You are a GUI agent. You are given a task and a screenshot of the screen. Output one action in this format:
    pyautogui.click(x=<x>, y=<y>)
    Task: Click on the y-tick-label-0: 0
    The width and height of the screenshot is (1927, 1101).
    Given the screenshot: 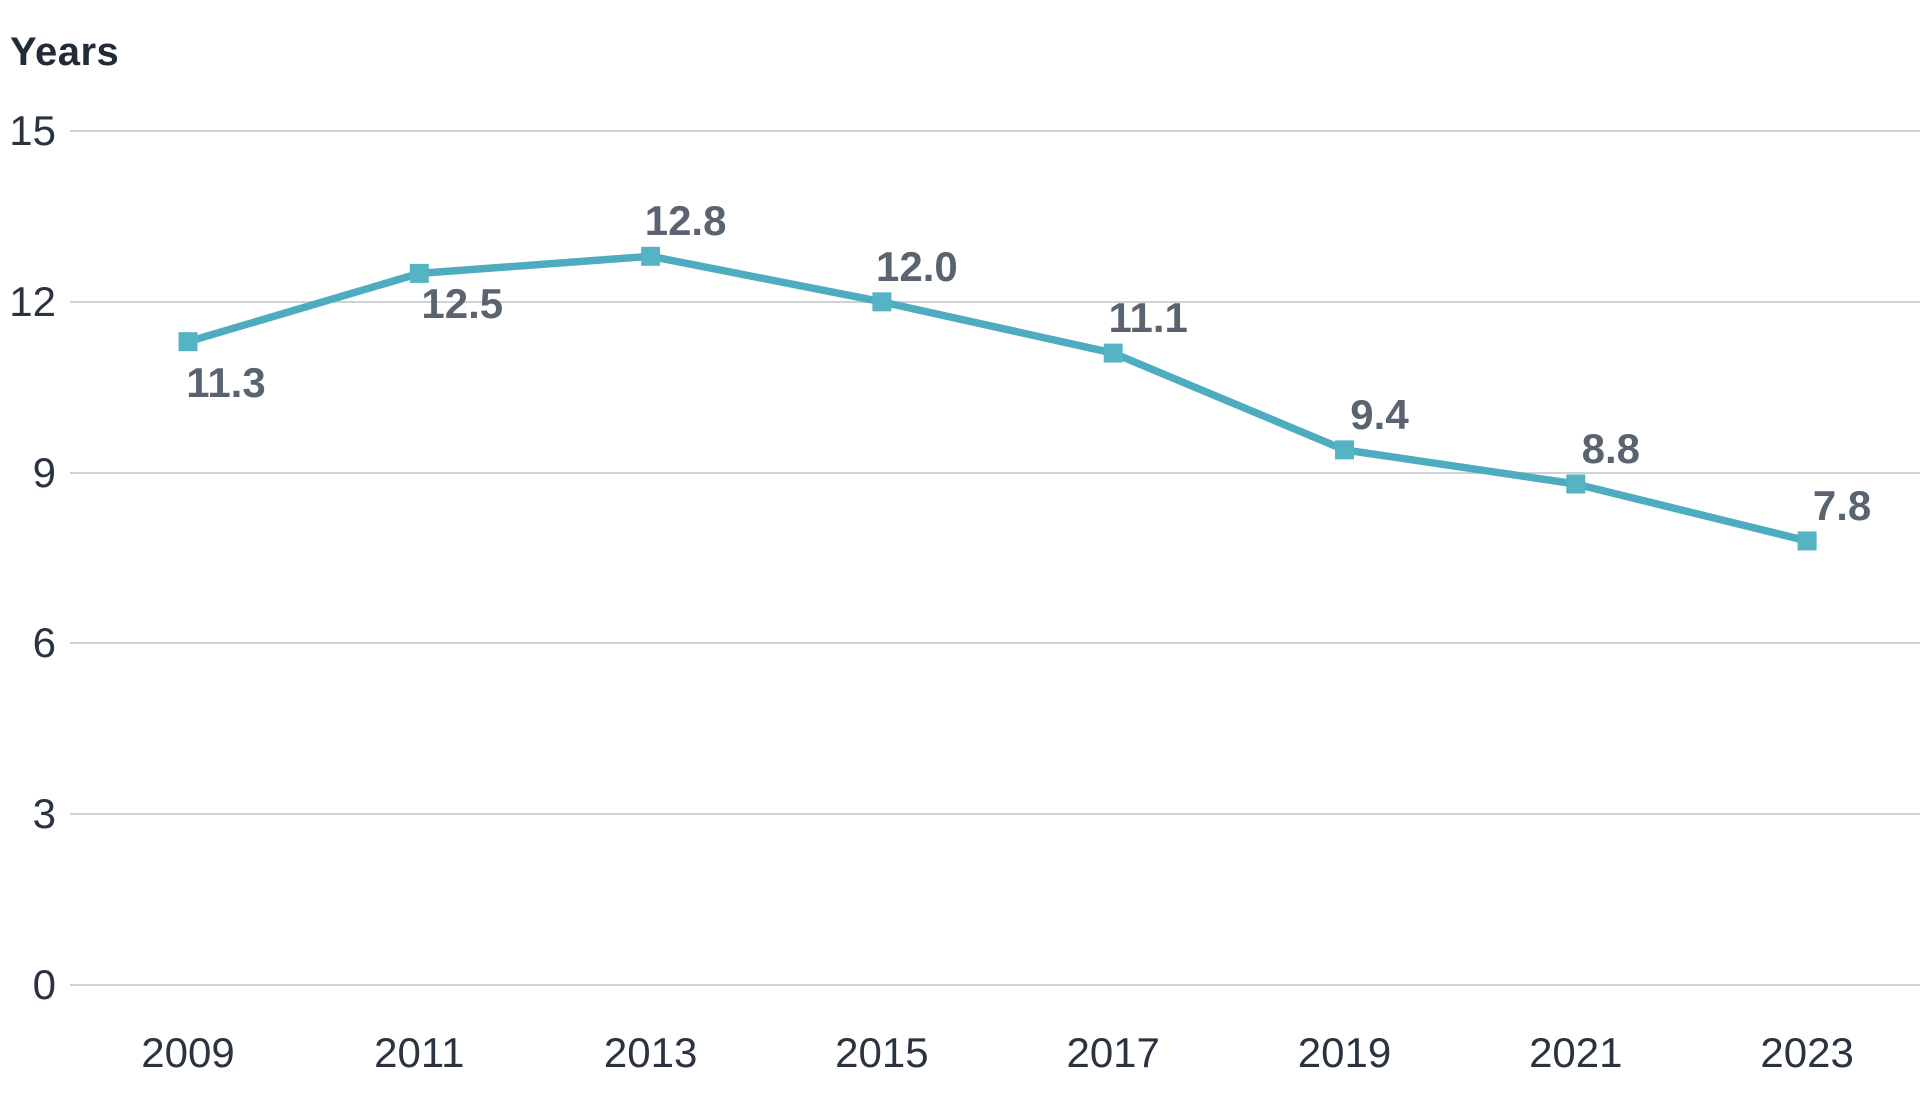 What is the action you would take?
    pyautogui.click(x=44, y=984)
    